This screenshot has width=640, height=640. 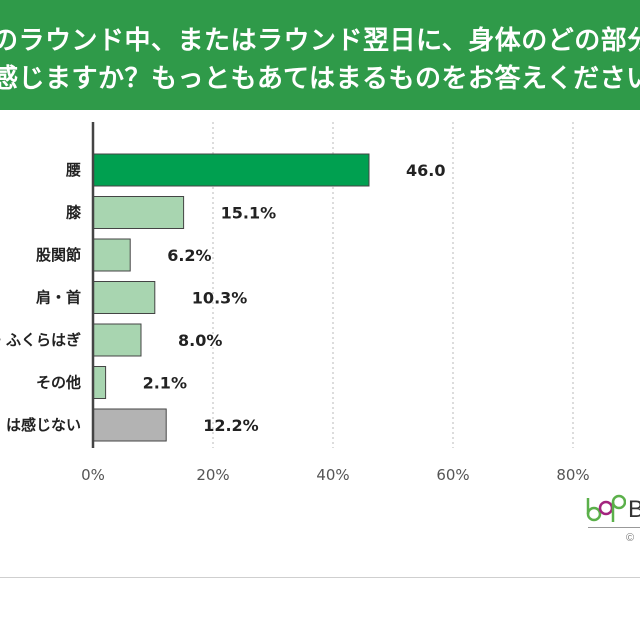 I want to click on category-label-1: 膝, so click(x=74, y=213).